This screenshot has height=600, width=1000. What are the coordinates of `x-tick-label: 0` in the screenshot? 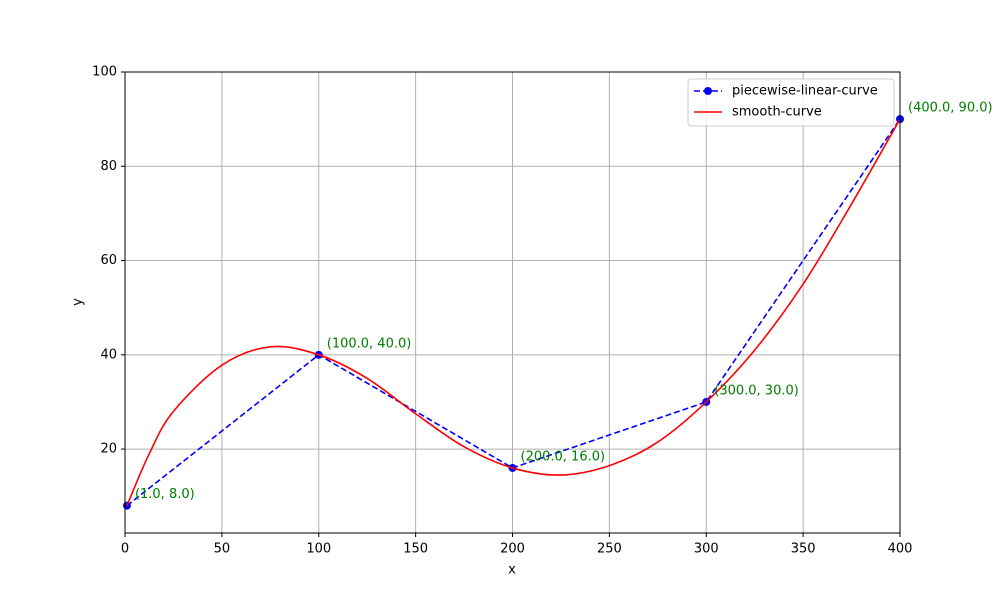 It's located at (125, 549).